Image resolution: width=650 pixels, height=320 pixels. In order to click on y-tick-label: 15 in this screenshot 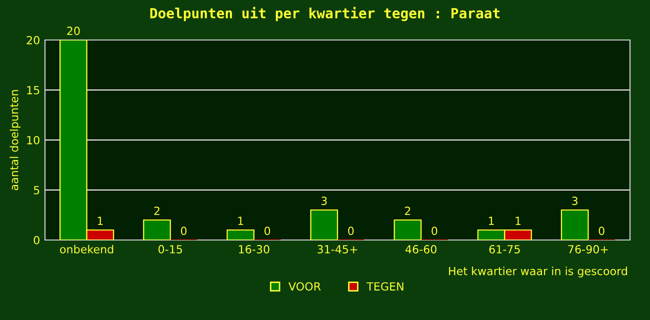, I will do `click(33, 90)`.